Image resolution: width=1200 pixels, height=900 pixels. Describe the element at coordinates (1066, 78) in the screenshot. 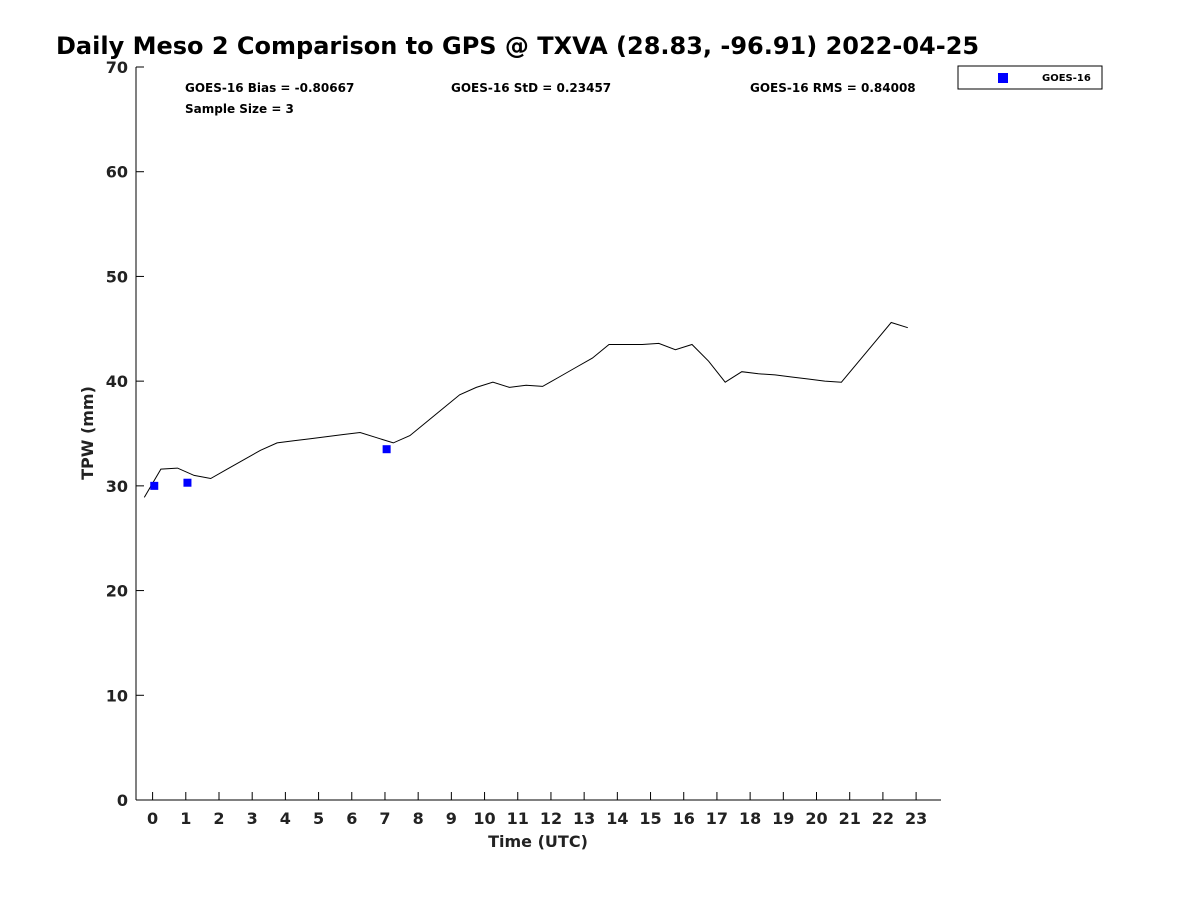

I see `legend-label-goes-16: GOES-16` at that location.